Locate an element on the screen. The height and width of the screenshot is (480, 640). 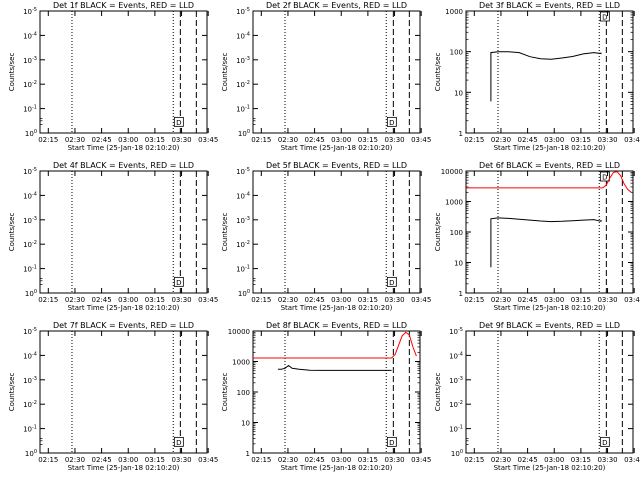
panel-title: Det 6f BLACK = Events, RED = LLD is located at coordinates (549, 165).